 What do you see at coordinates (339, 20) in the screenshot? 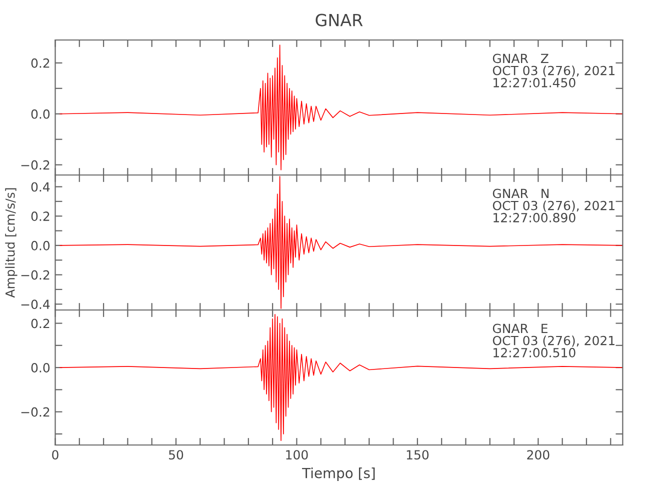
I see `chart-title: GNAR` at bounding box center [339, 20].